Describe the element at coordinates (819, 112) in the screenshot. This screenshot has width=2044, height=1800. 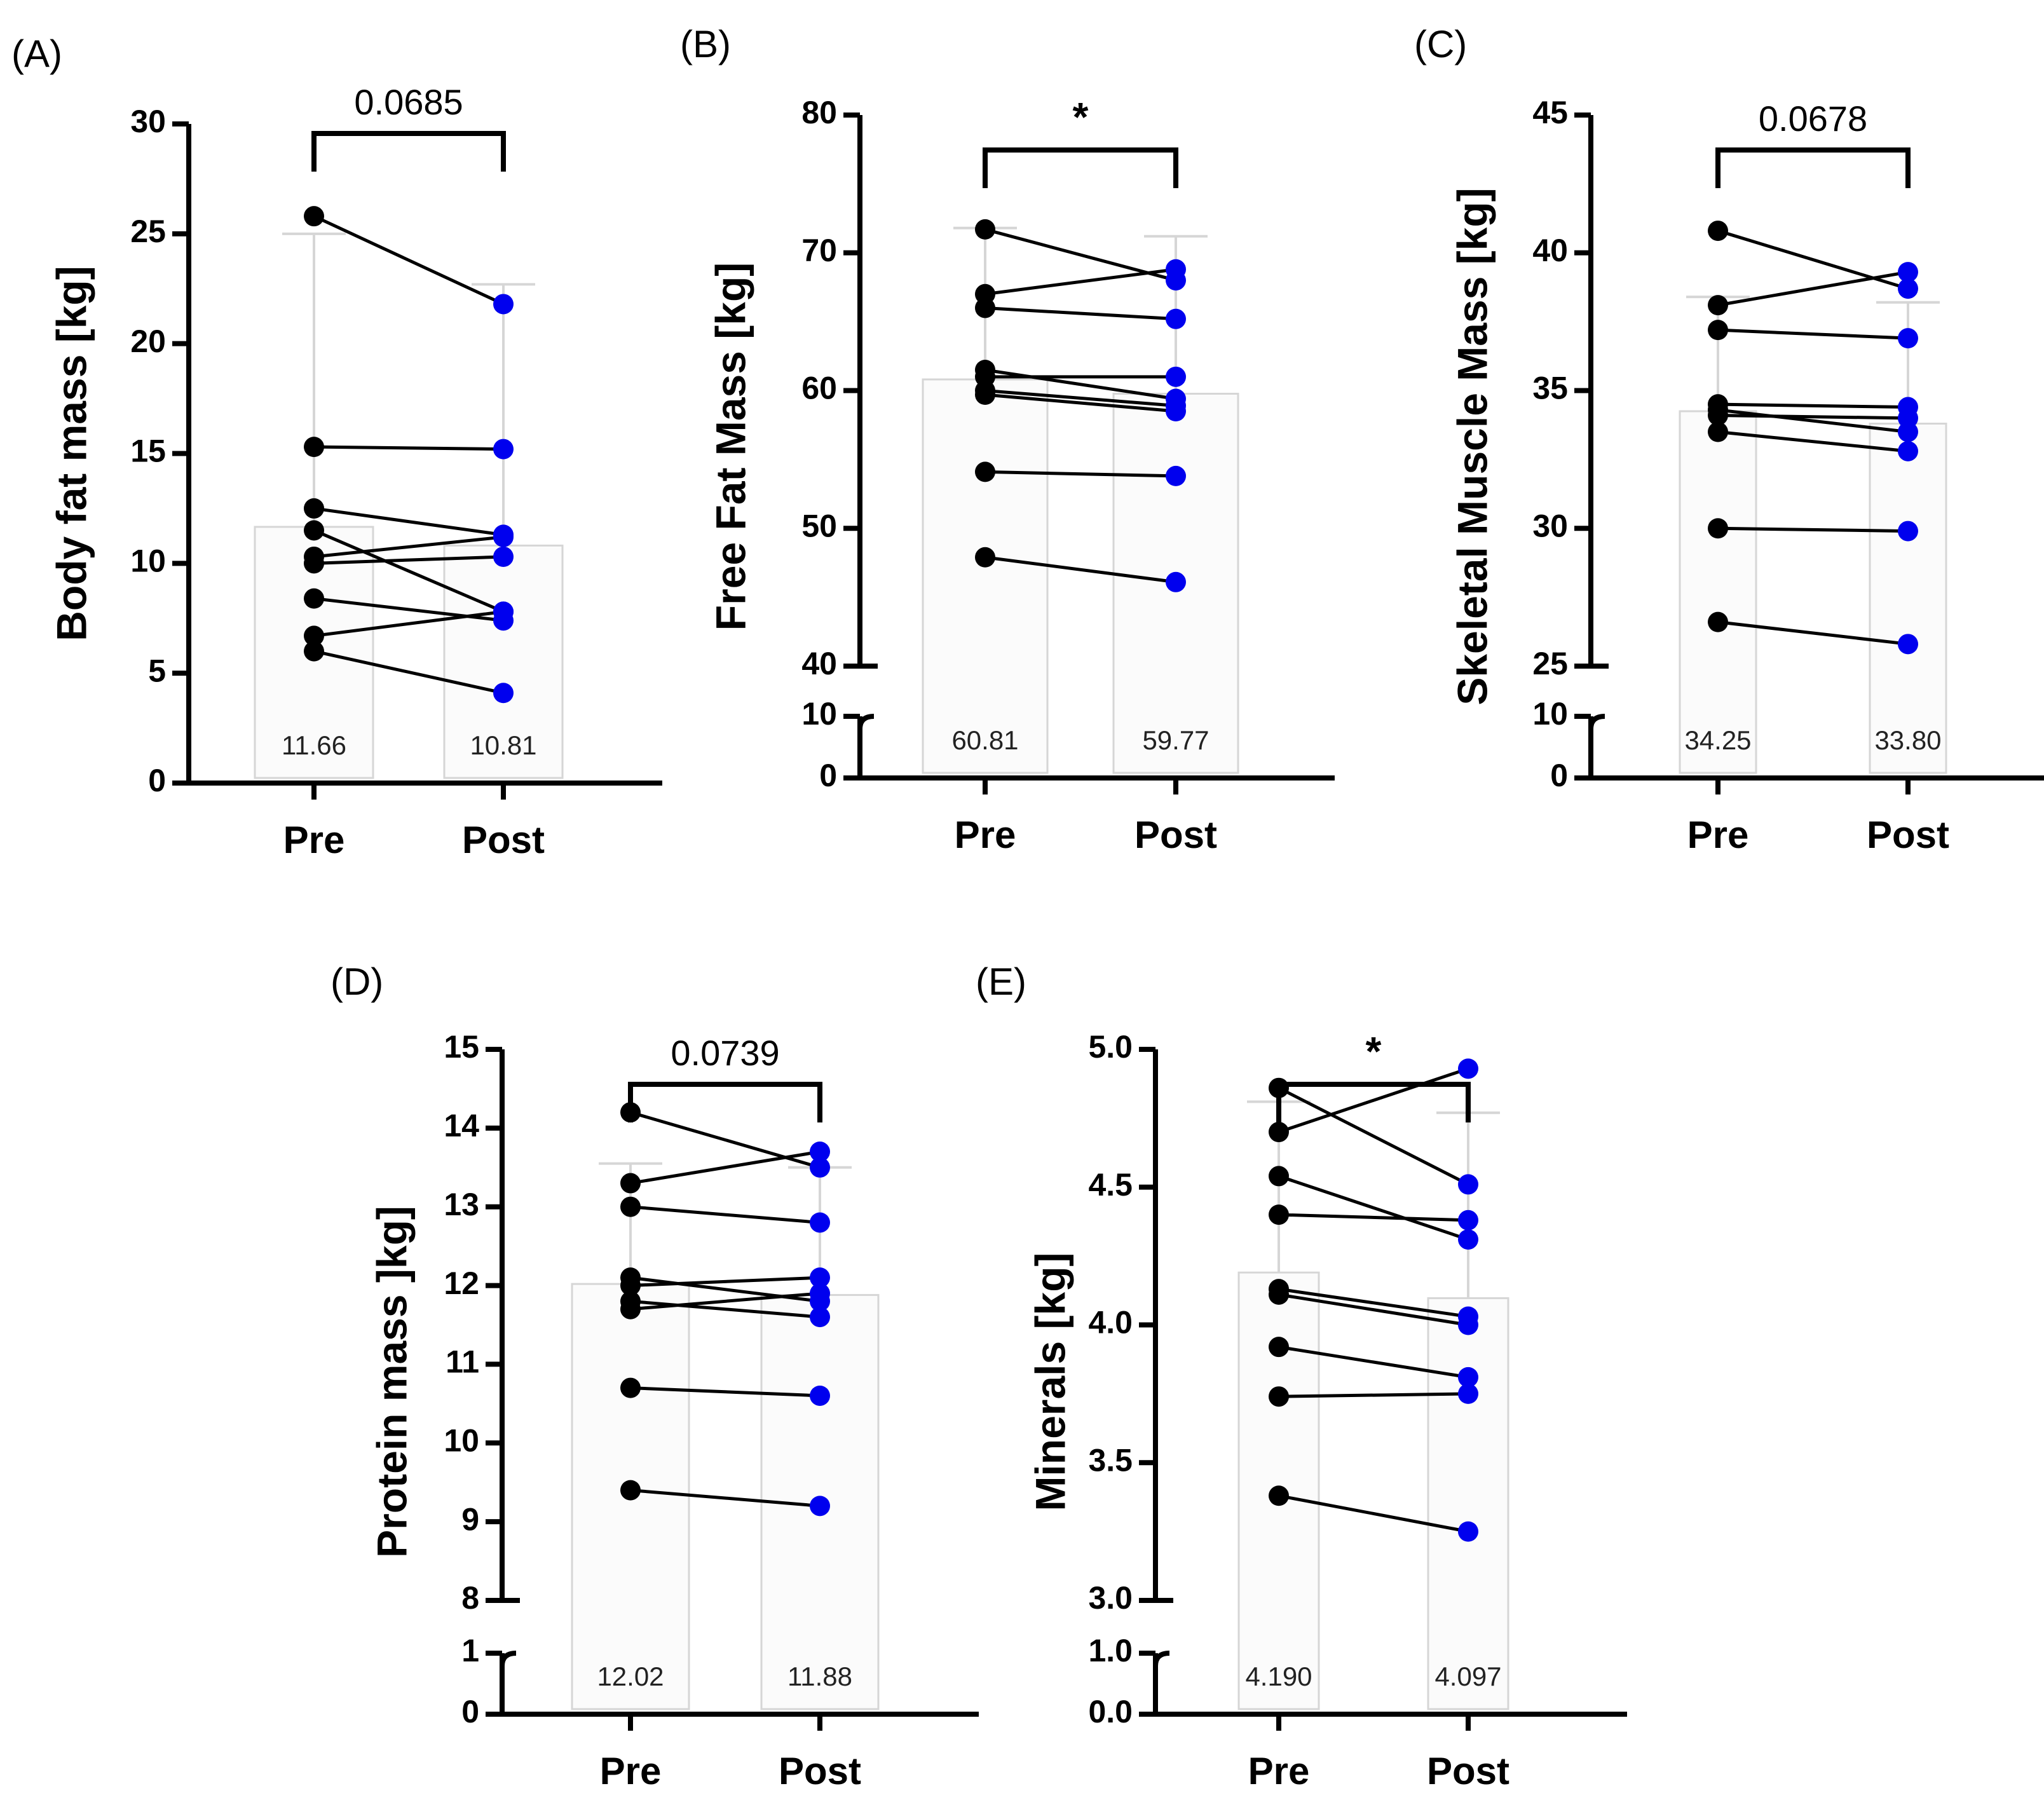
I see `y-tick-label: 80` at that location.